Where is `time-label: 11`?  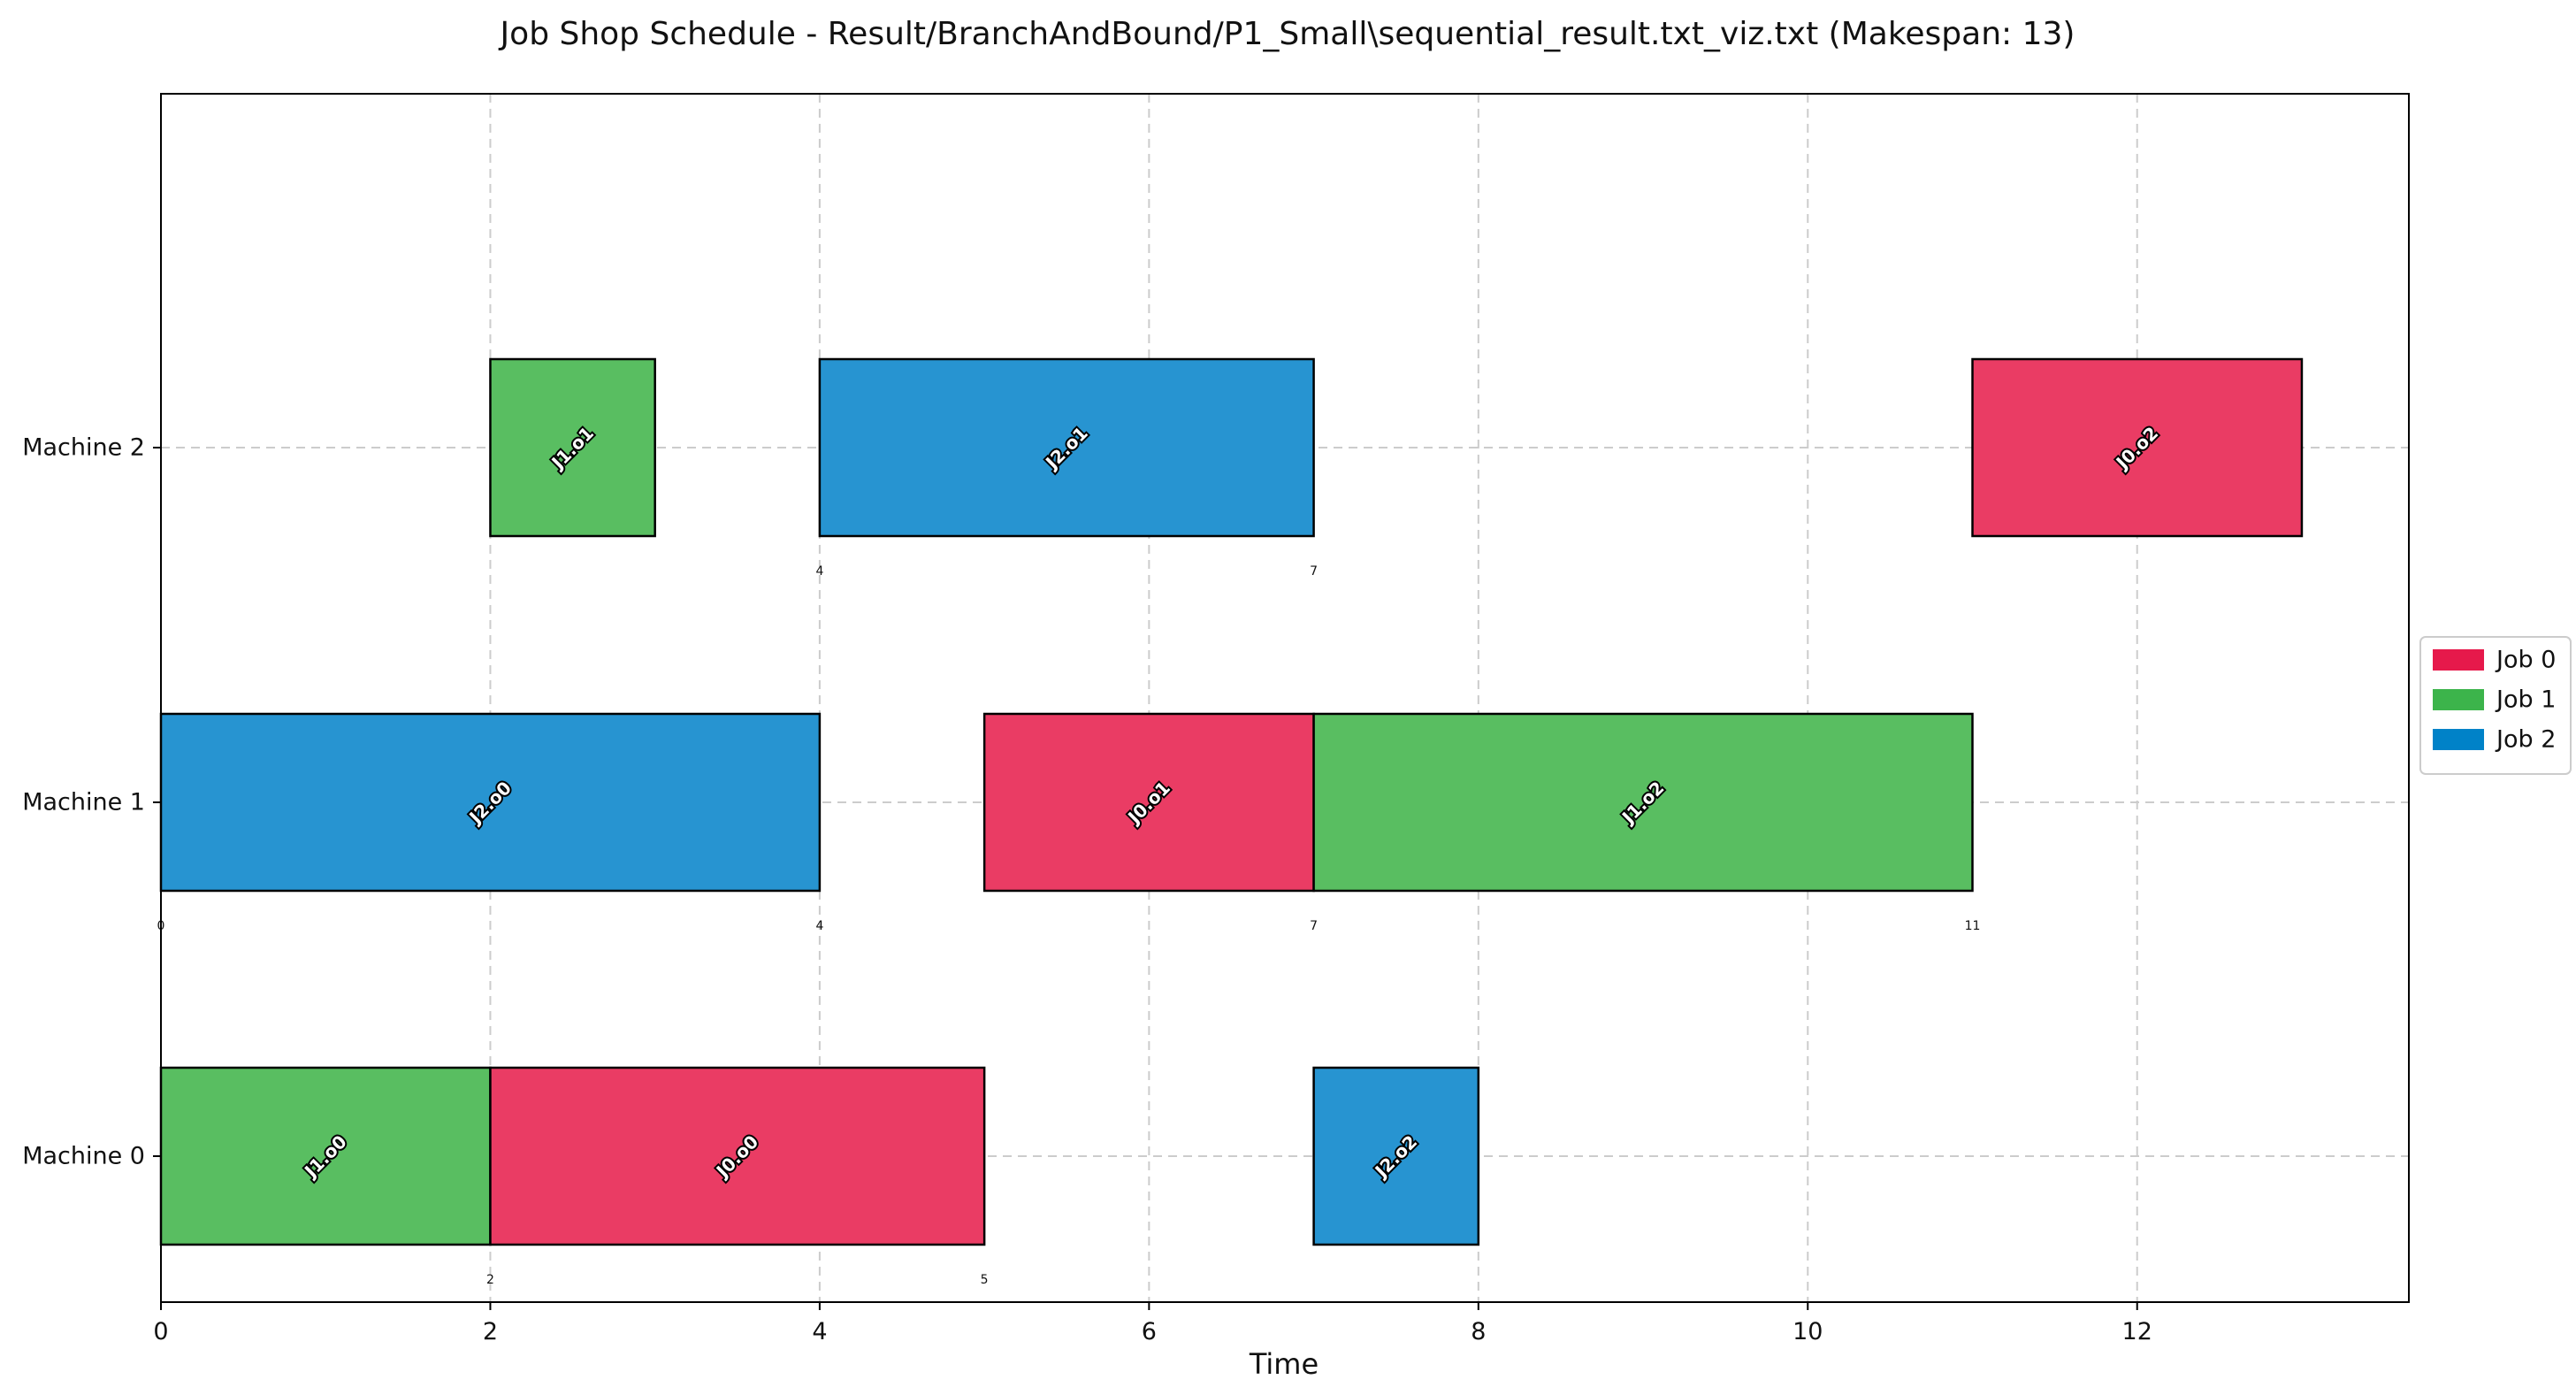 time-label: 11 is located at coordinates (1973, 926).